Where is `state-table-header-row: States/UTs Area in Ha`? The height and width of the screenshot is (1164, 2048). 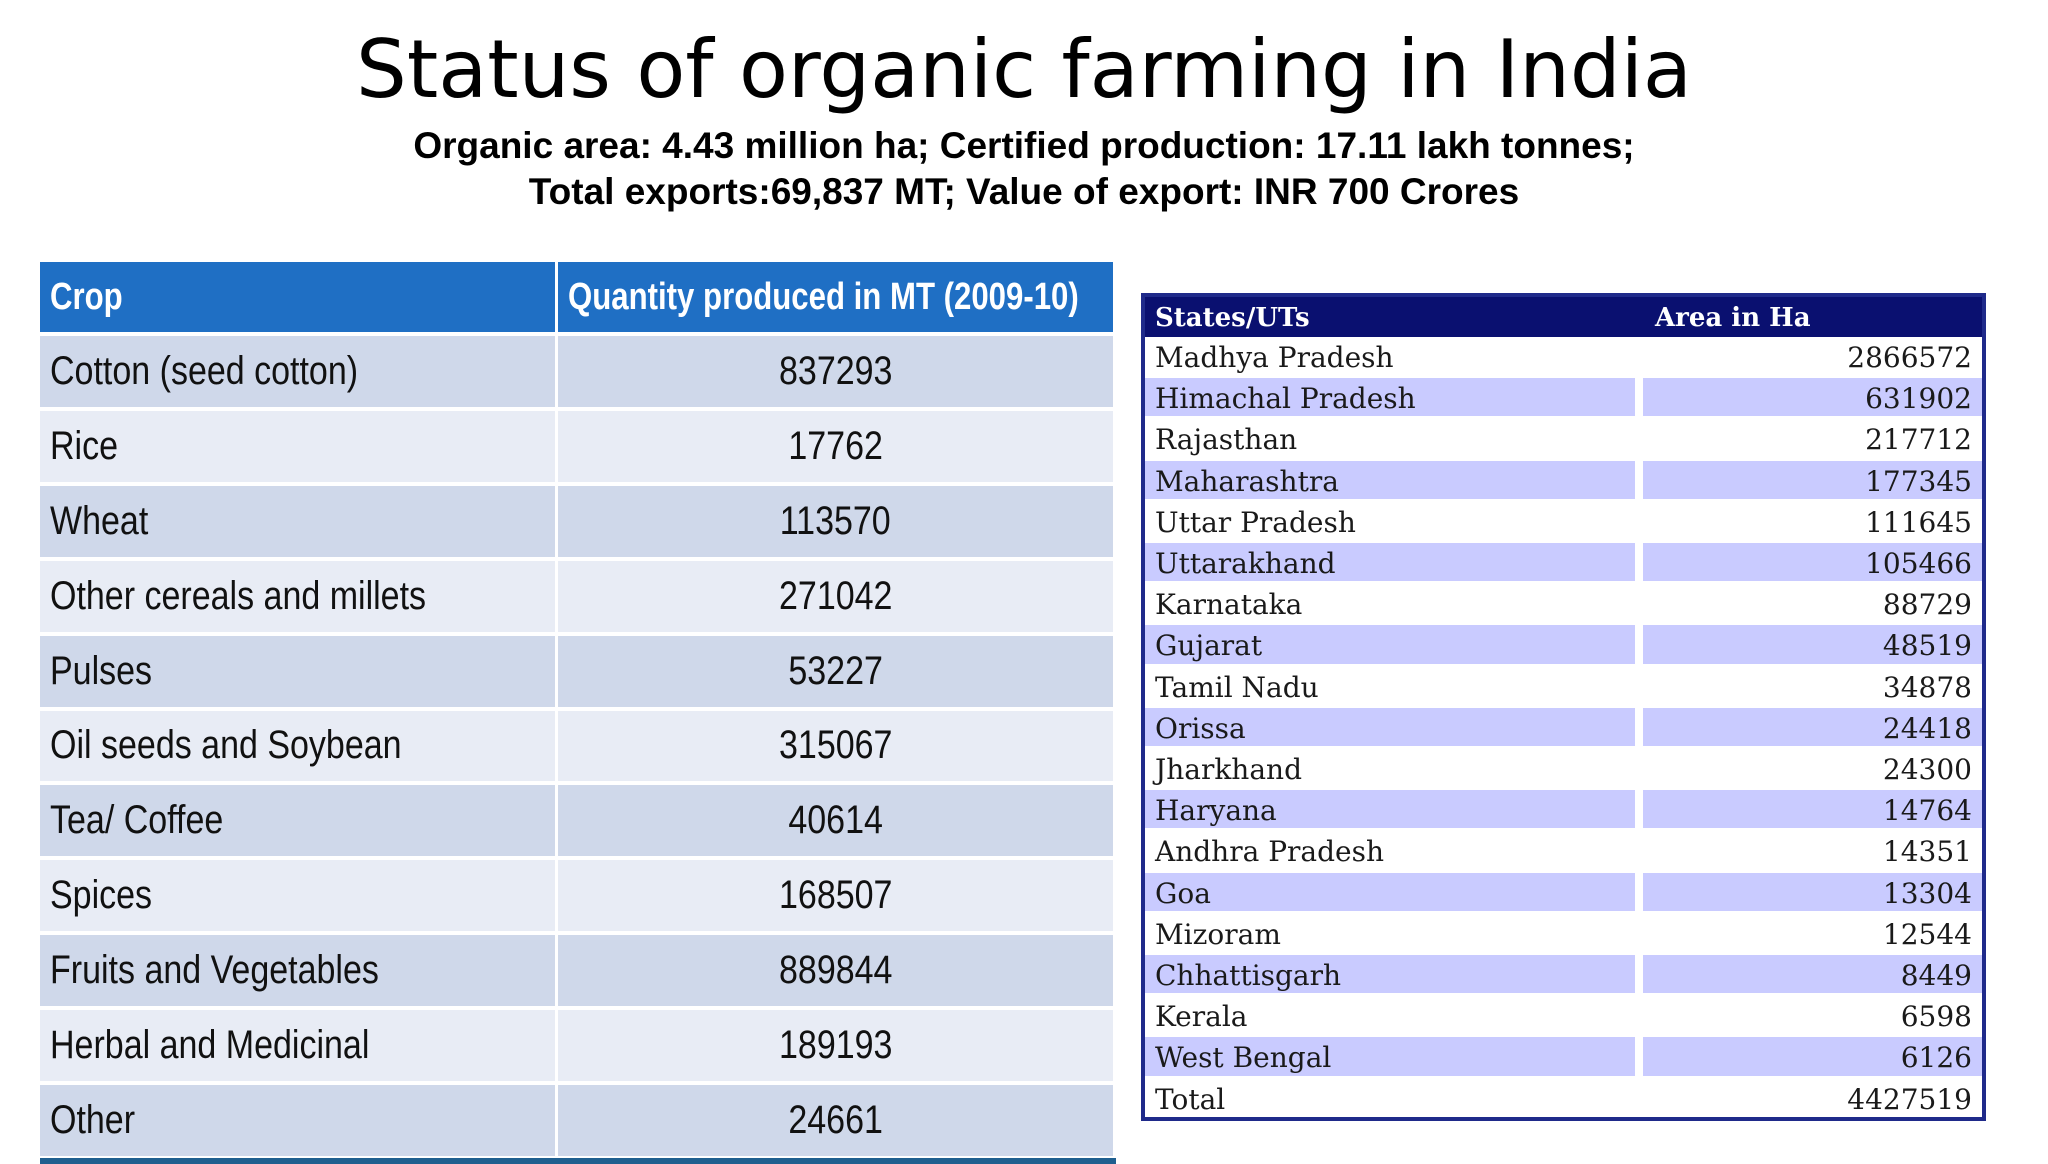
state-table-header-row: States/UTs Area in Ha is located at coordinates (1563, 317).